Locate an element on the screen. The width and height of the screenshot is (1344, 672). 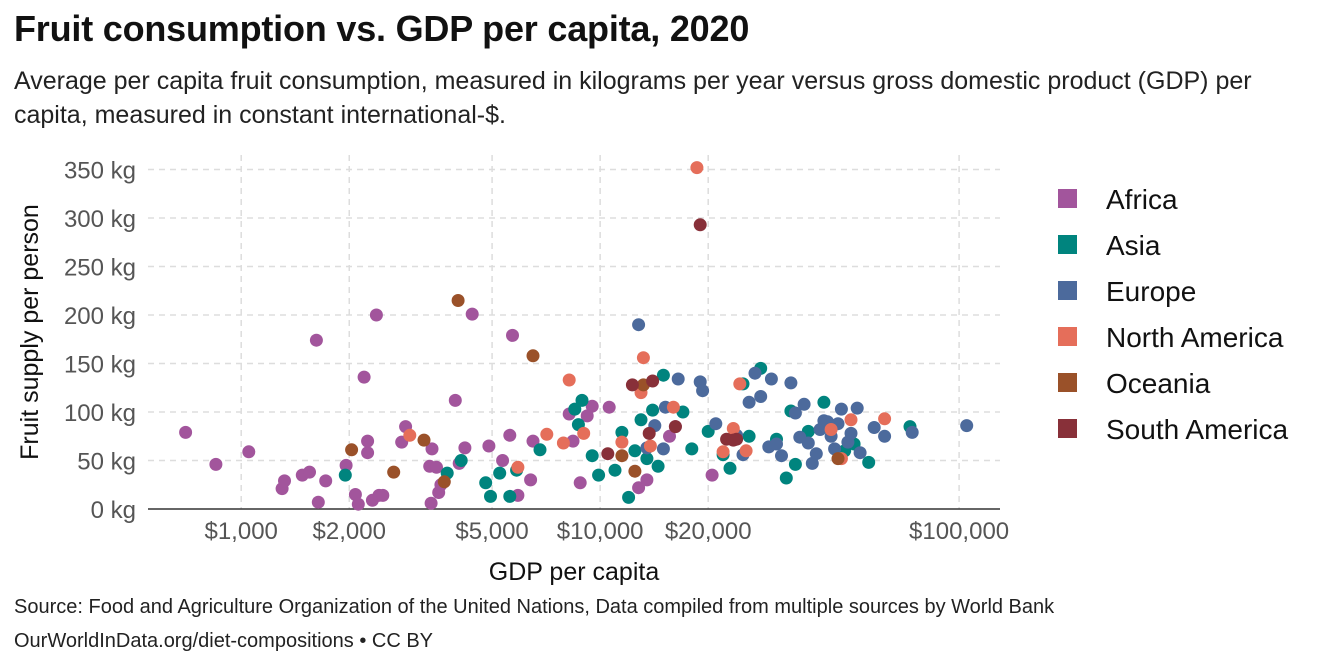
legend-label: North America is located at coordinates (1195, 337).